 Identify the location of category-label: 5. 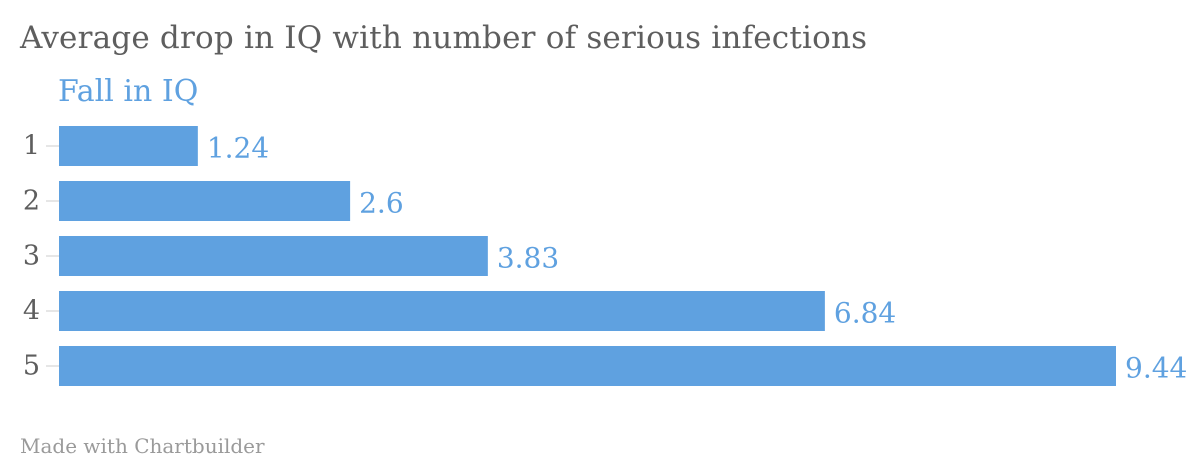
(31, 366).